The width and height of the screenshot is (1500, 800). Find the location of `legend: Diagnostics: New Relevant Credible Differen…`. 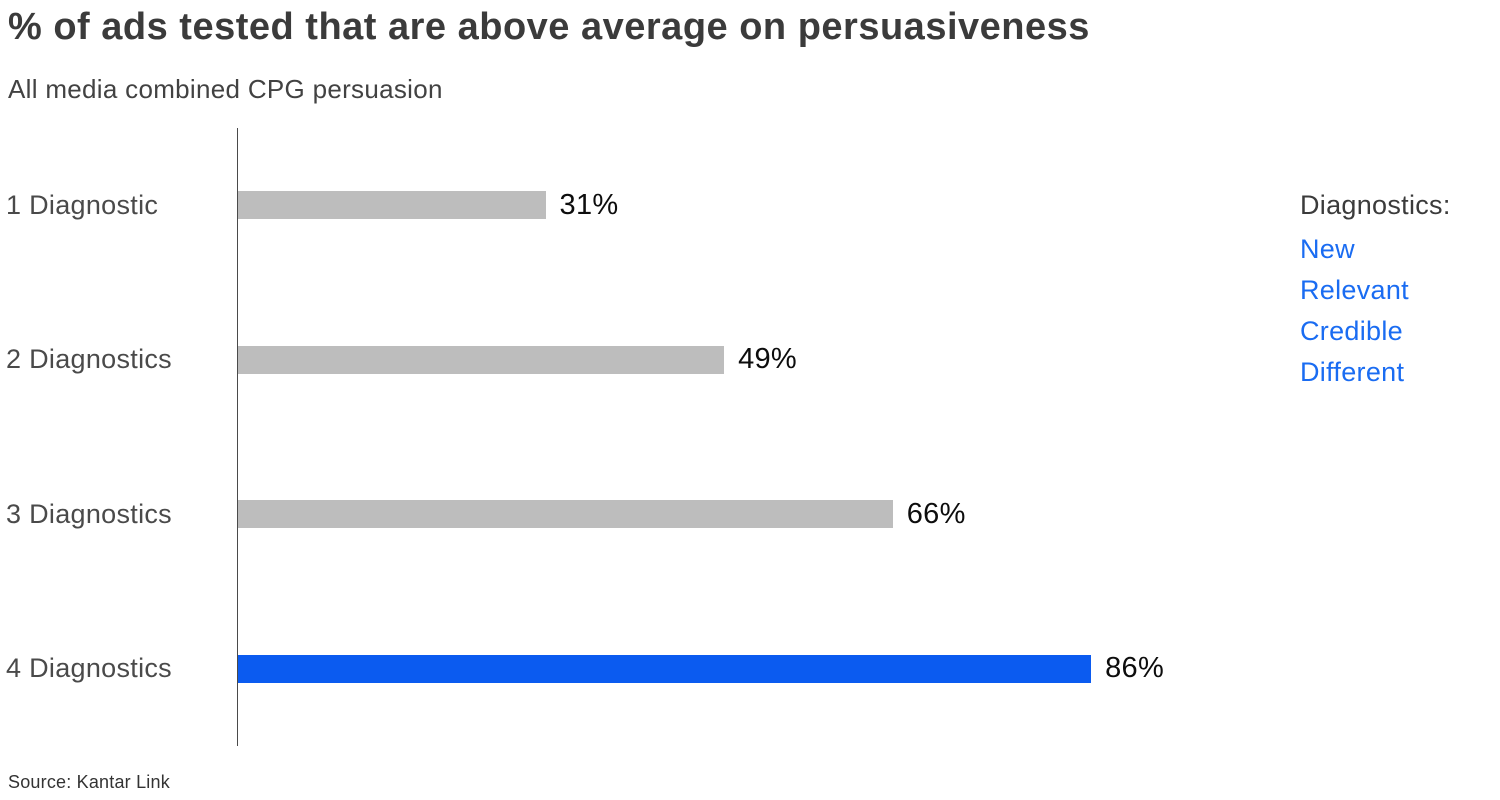

legend: Diagnostics: New Relevant Credible Differen… is located at coordinates (1397, 291).